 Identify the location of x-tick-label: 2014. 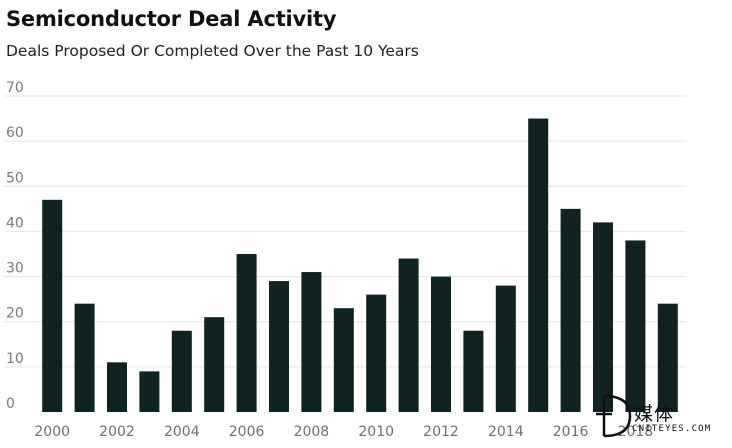
(506, 432).